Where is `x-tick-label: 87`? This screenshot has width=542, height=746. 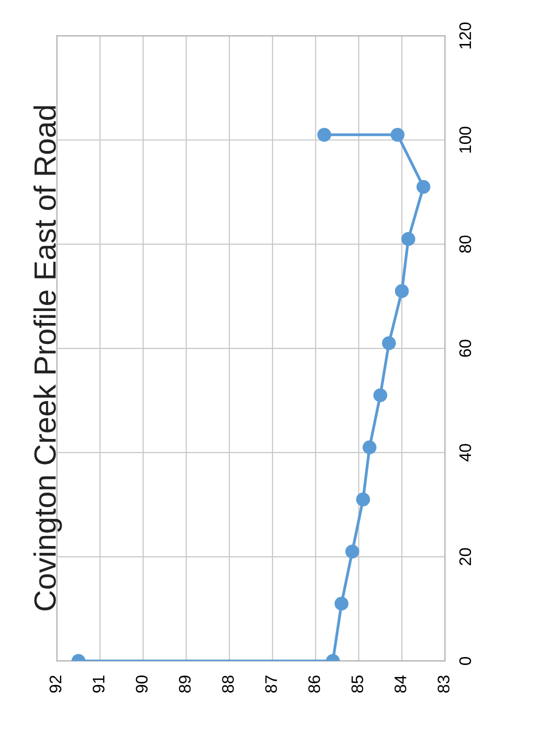 x-tick-label: 87 is located at coordinates (271, 684).